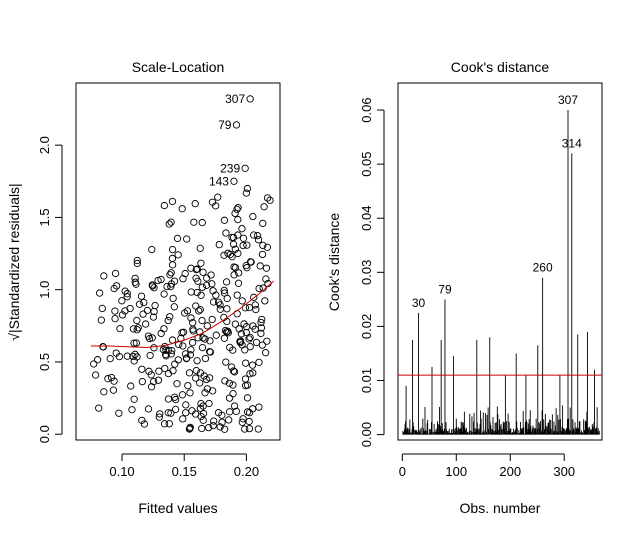 Image resolution: width=642 pixels, height=538 pixels. Describe the element at coordinates (366, 163) in the screenshot. I see `cooks-distance-y-tick-label: 0.05` at that location.